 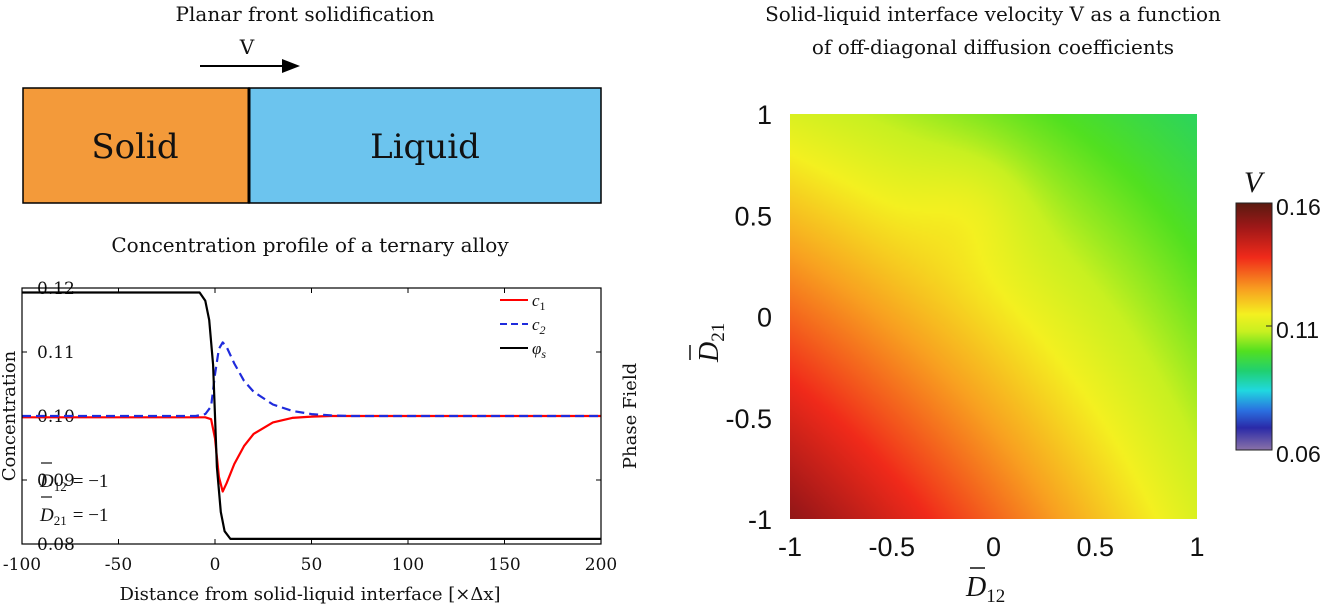 I want to click on heatmap-xtick-label: 0, so click(x=993, y=547).